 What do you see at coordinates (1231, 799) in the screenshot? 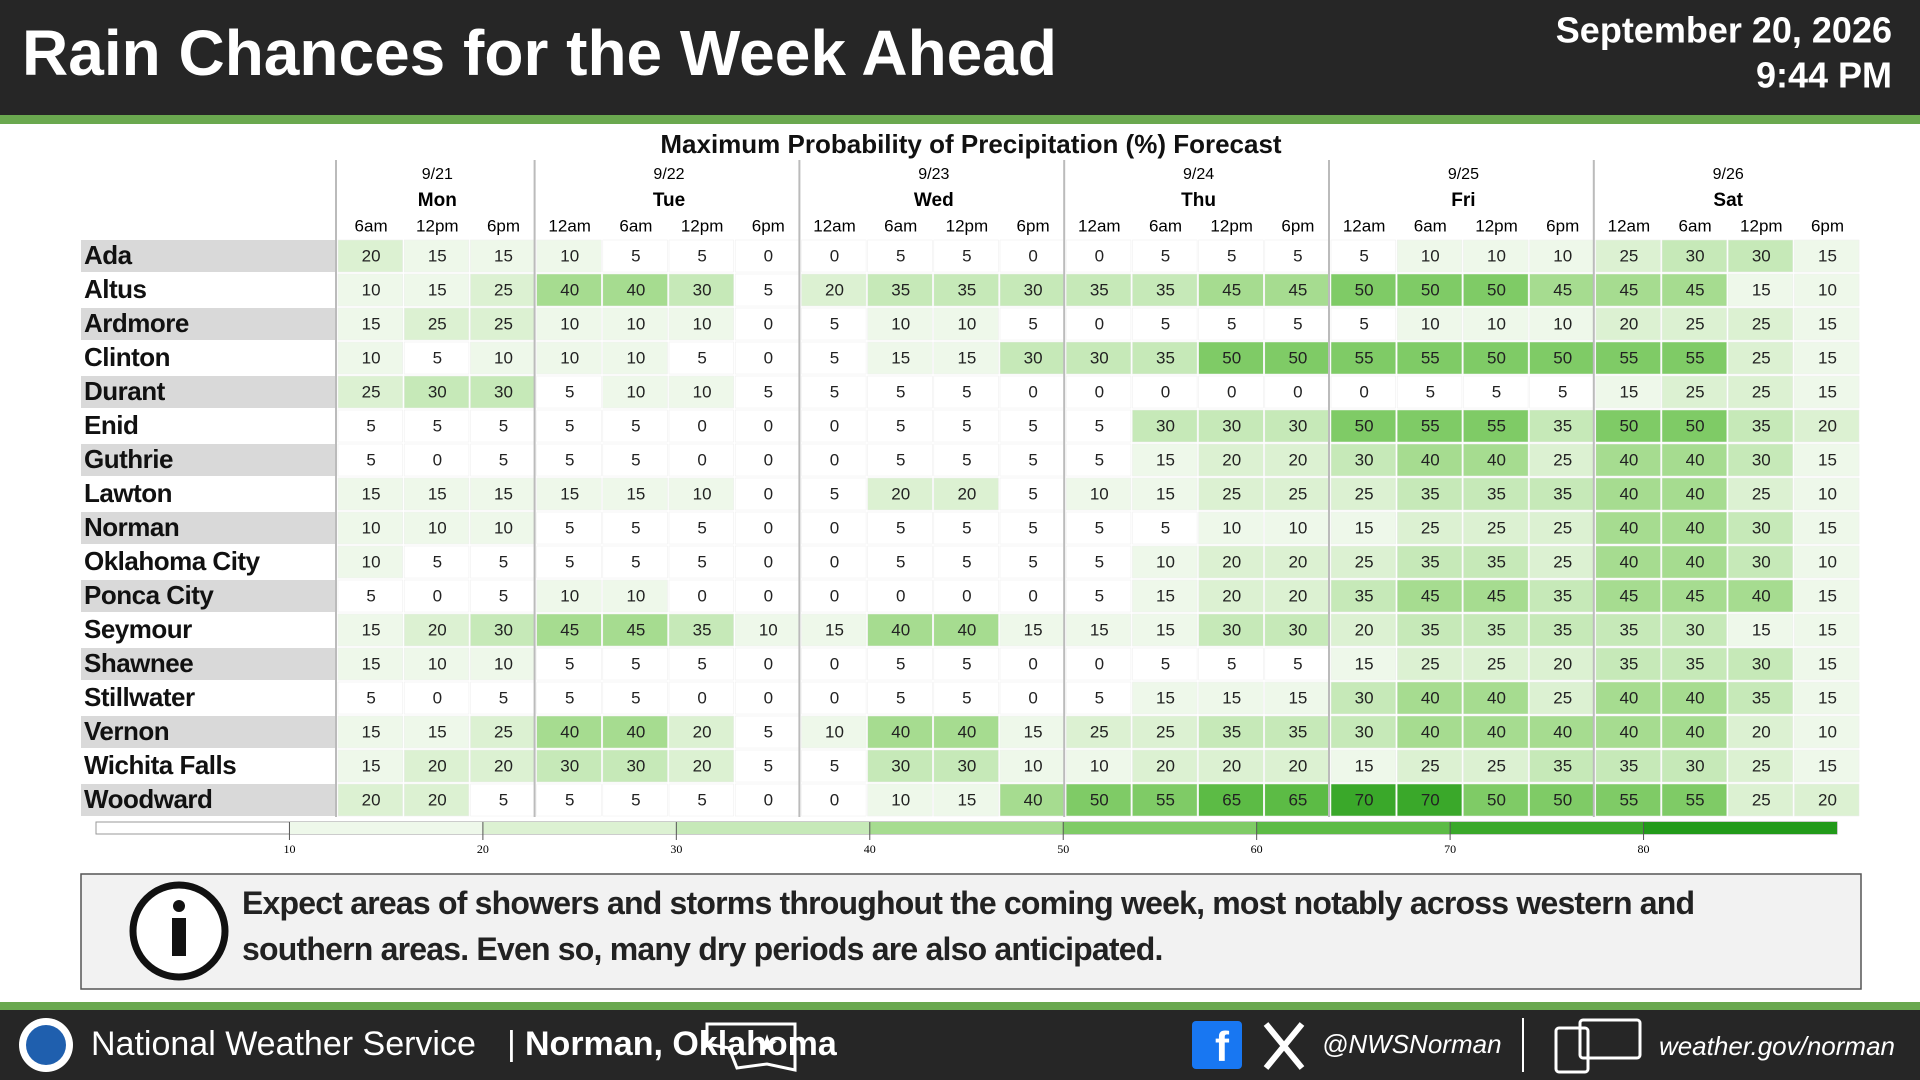
I see `cell-value: 65` at bounding box center [1231, 799].